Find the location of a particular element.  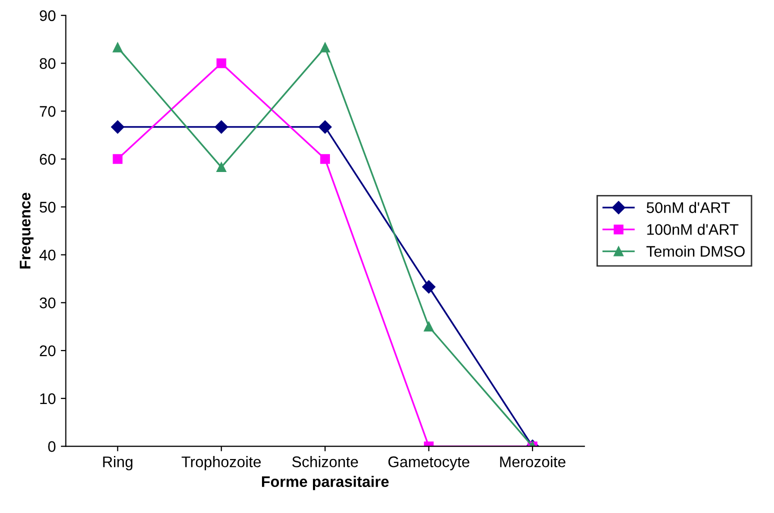

y-tick-label: 70 is located at coordinates (48, 111).